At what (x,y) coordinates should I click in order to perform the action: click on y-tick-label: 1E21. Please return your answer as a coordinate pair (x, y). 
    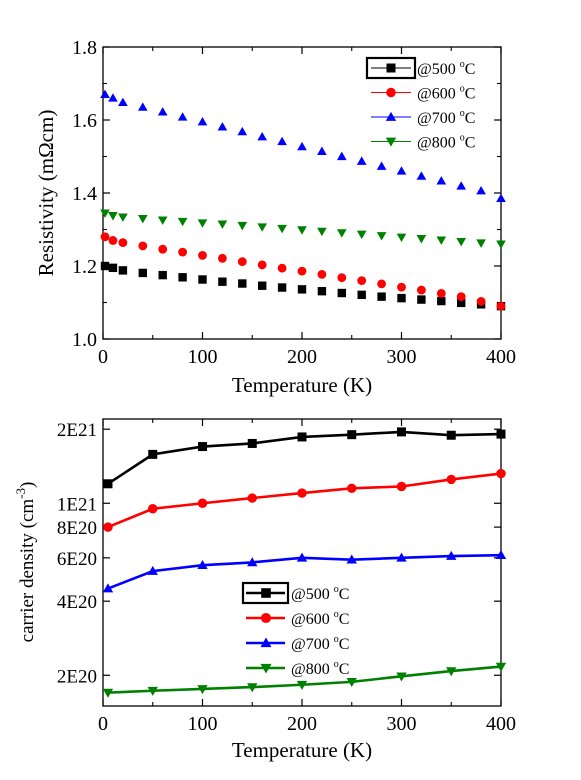
    Looking at the image, I should click on (77, 504).